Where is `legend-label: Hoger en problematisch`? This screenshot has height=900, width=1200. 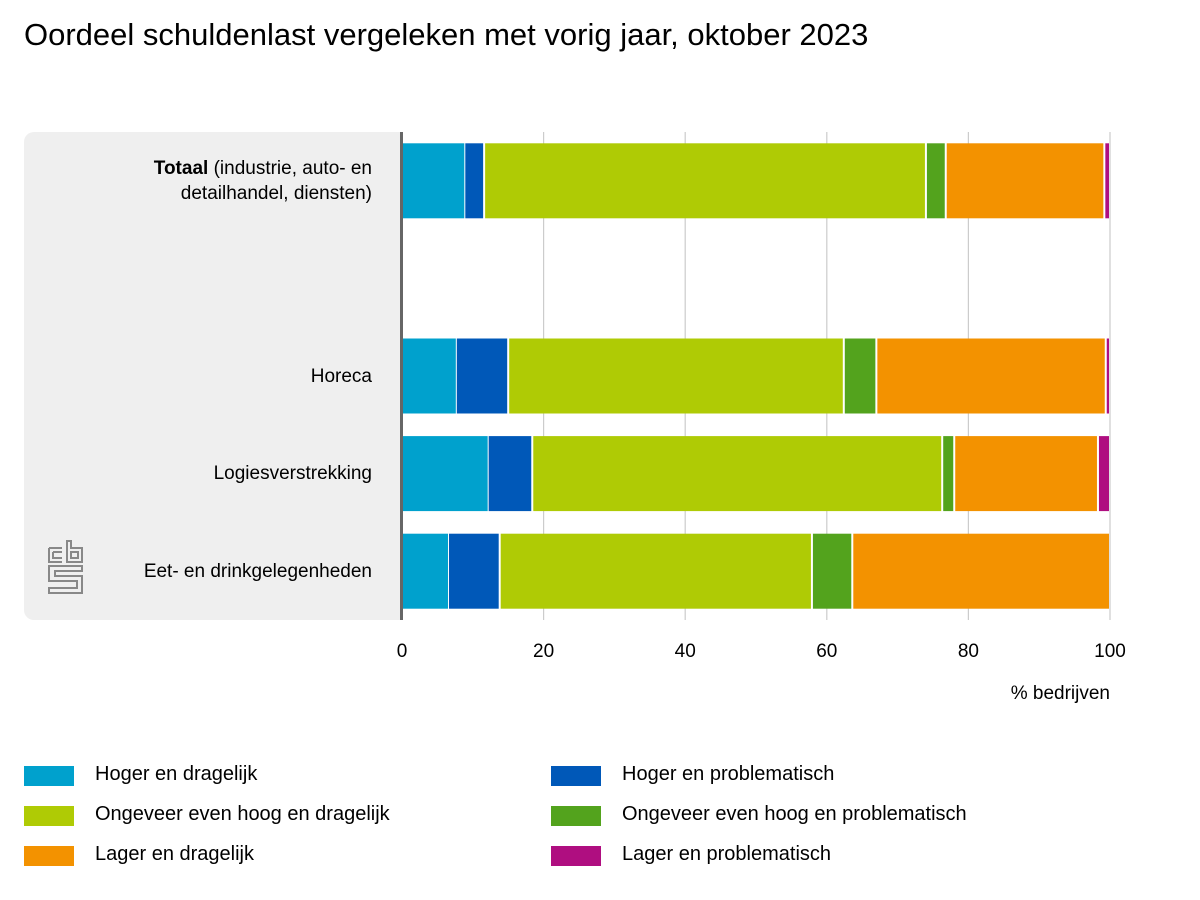
legend-label: Hoger en problematisch is located at coordinates (728, 774).